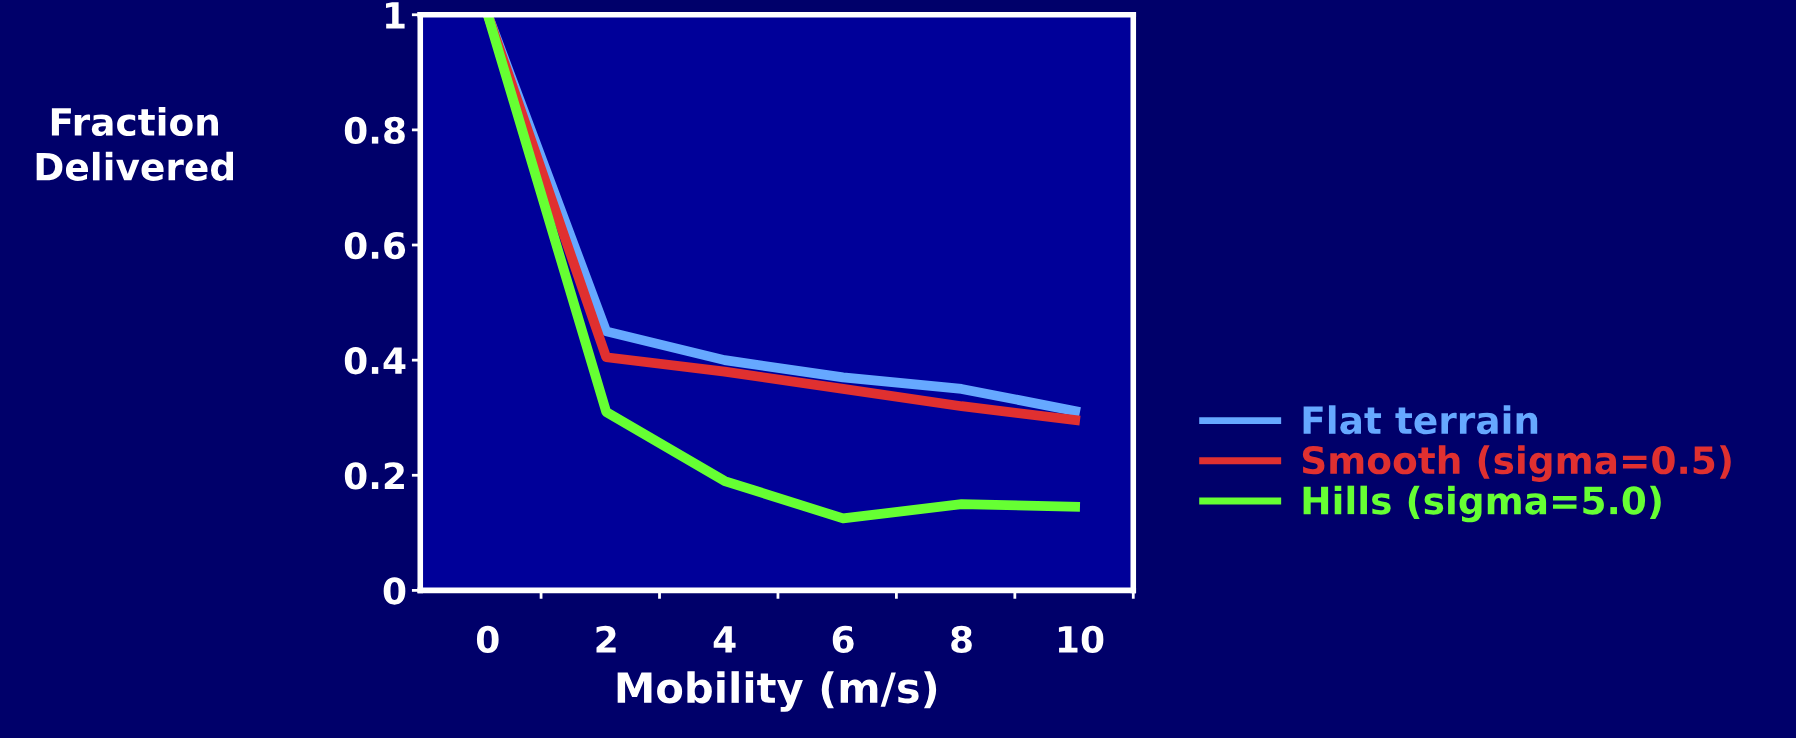 The width and height of the screenshot is (1796, 738). I want to click on y-axis-title: Fraction Delivered, so click(135, 144).